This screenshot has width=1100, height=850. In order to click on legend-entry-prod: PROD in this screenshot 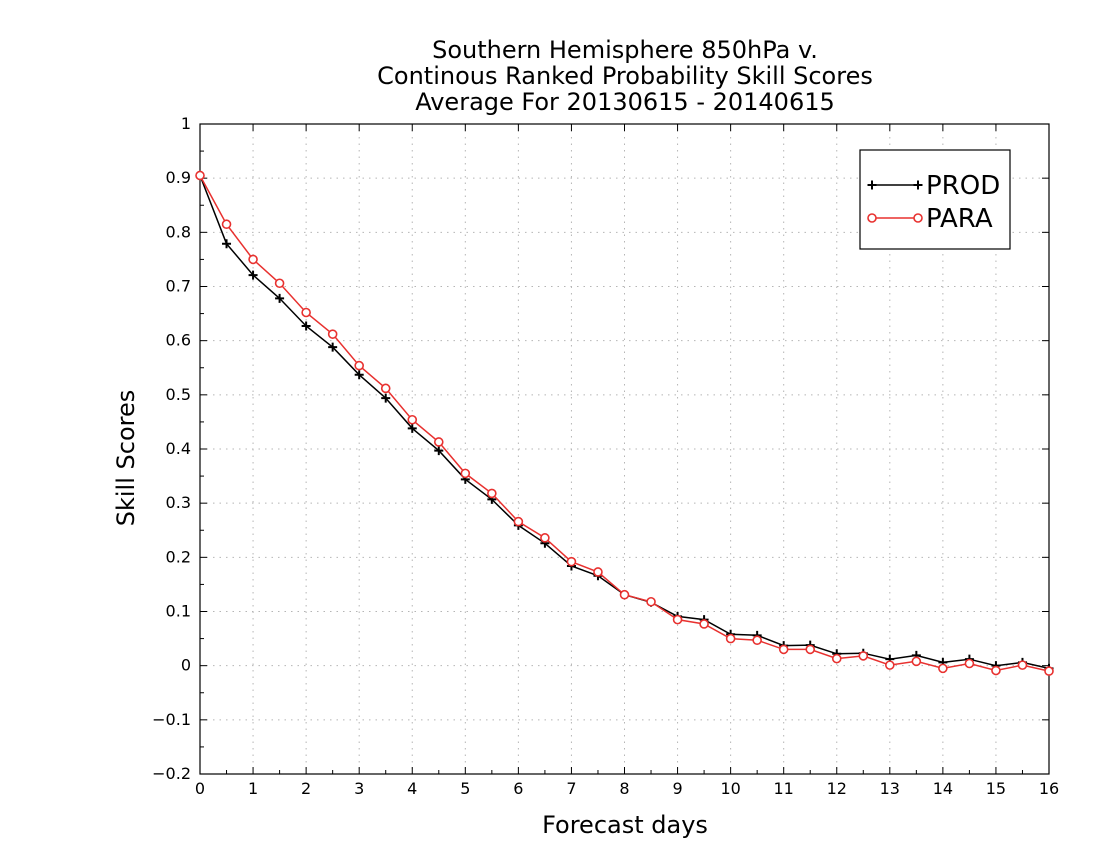, I will do `click(933, 186)`.